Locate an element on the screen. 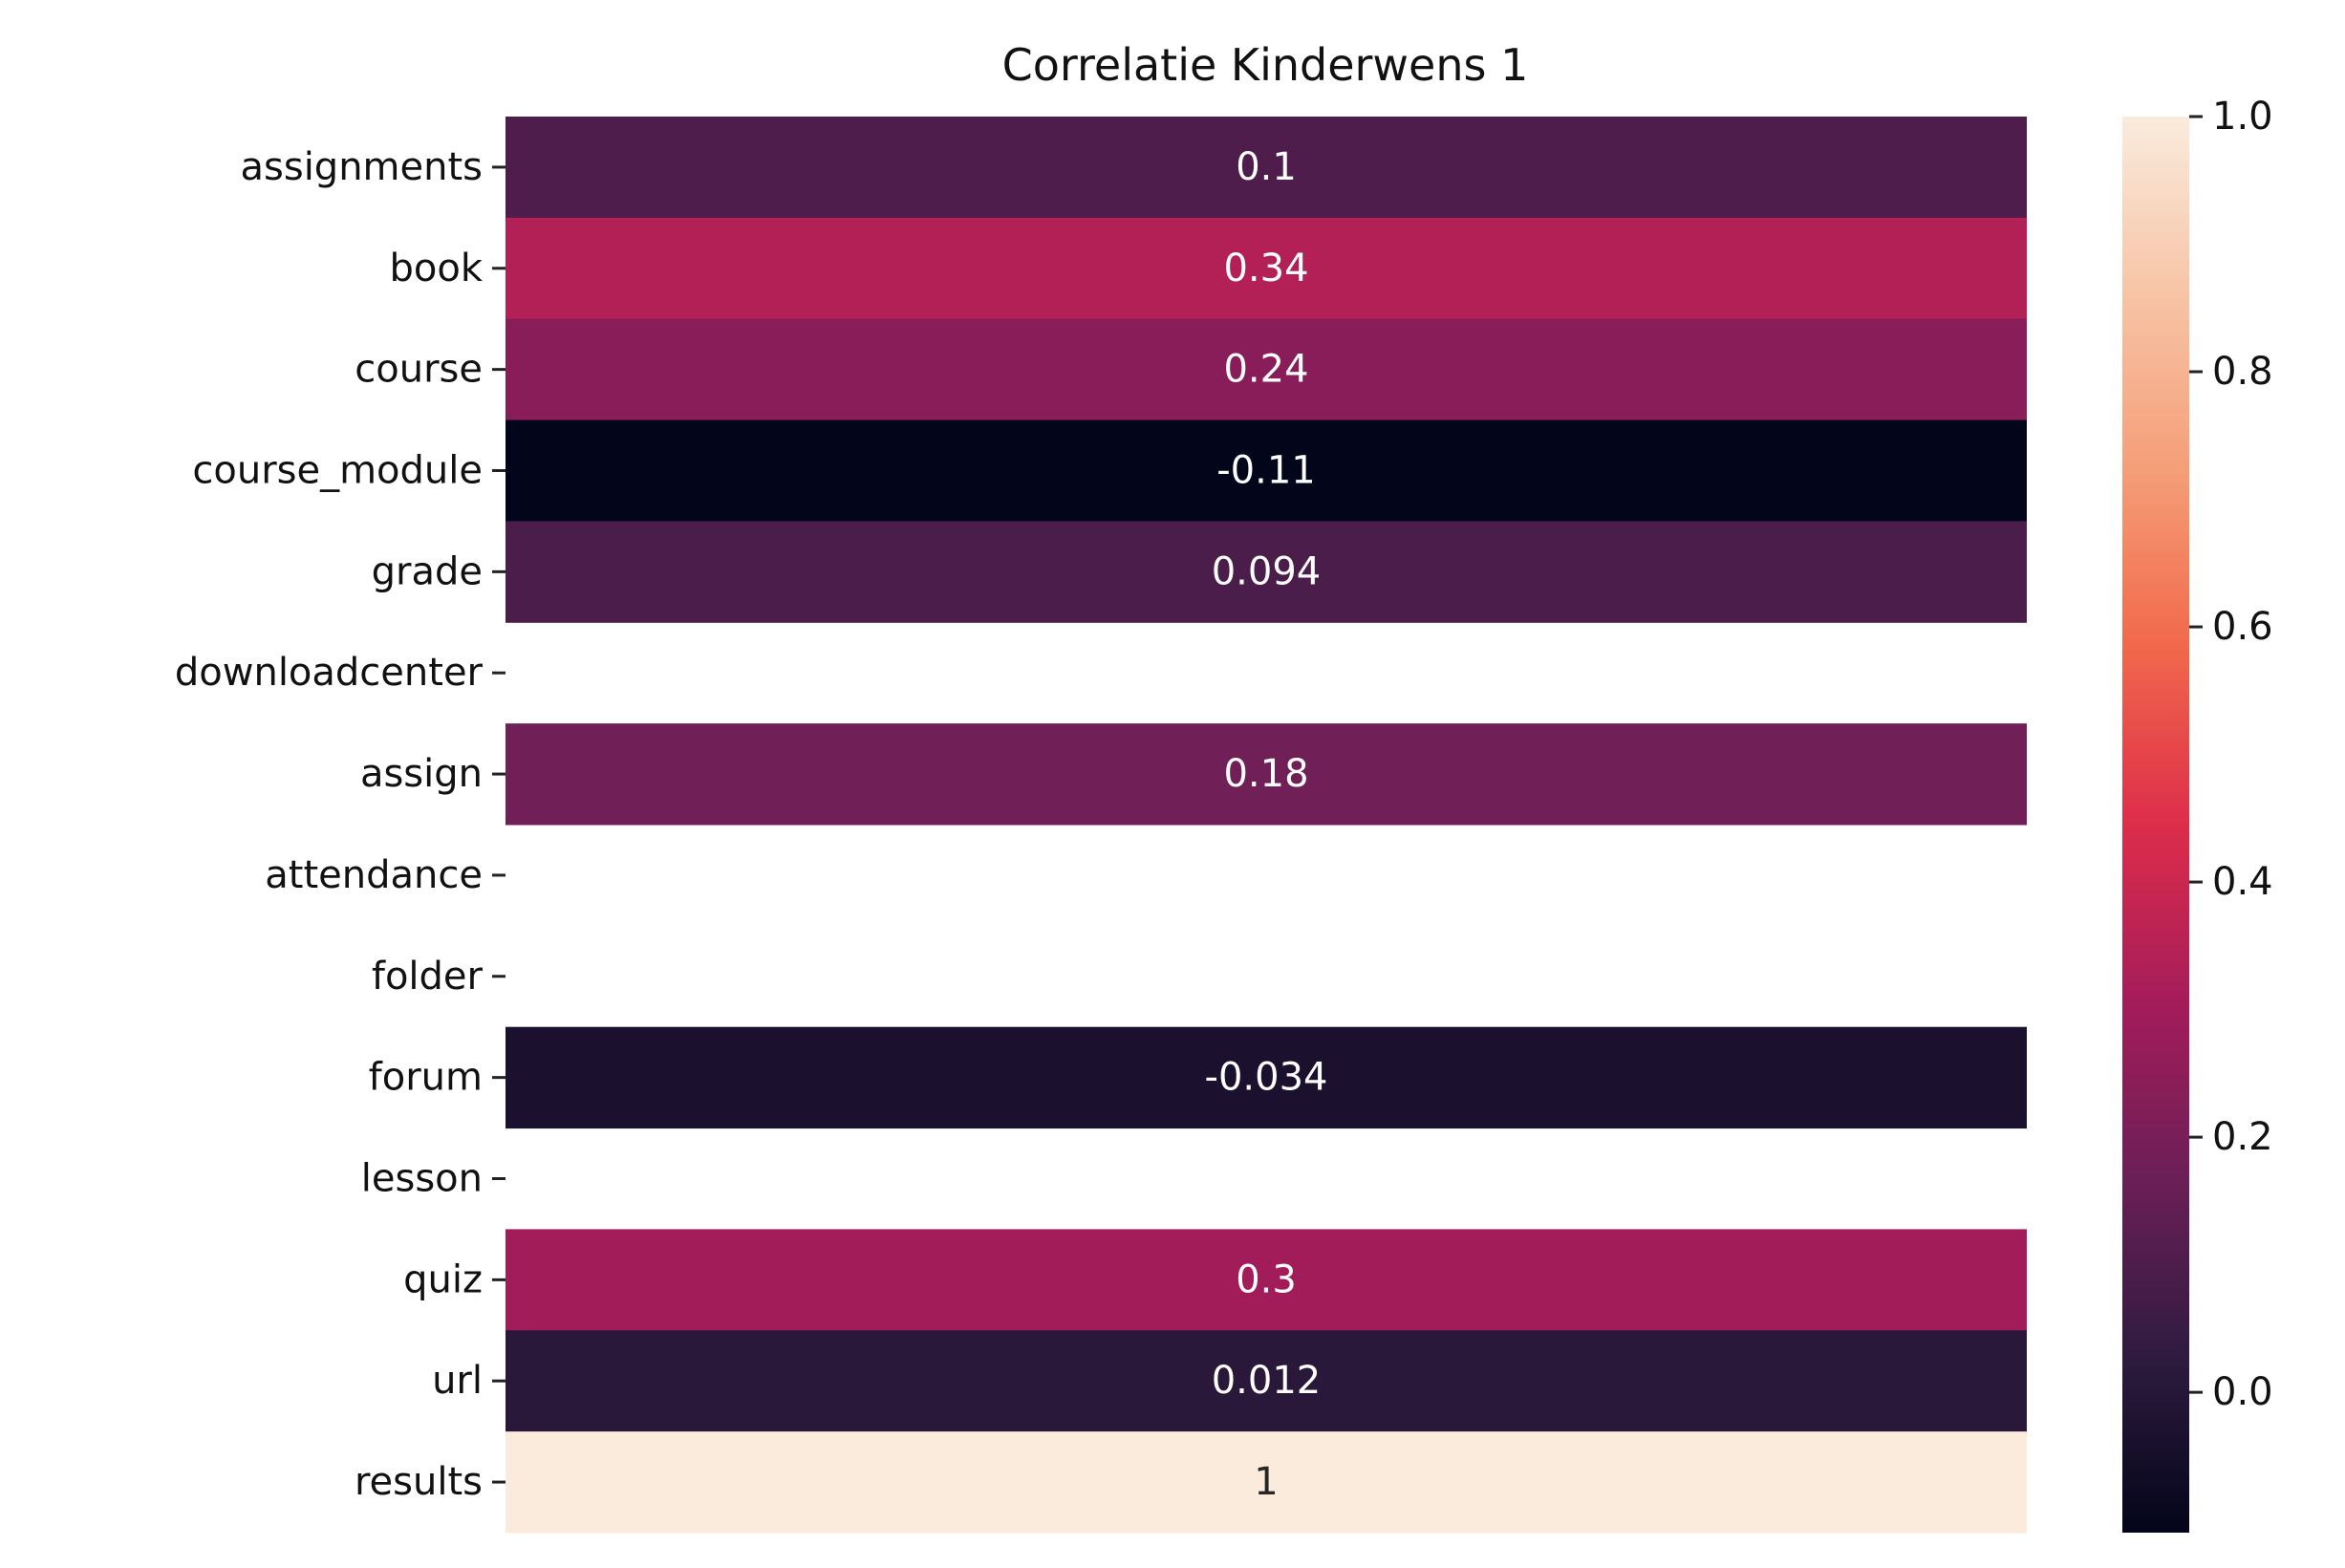  cell-value-label: 0.24 is located at coordinates (1265, 370).